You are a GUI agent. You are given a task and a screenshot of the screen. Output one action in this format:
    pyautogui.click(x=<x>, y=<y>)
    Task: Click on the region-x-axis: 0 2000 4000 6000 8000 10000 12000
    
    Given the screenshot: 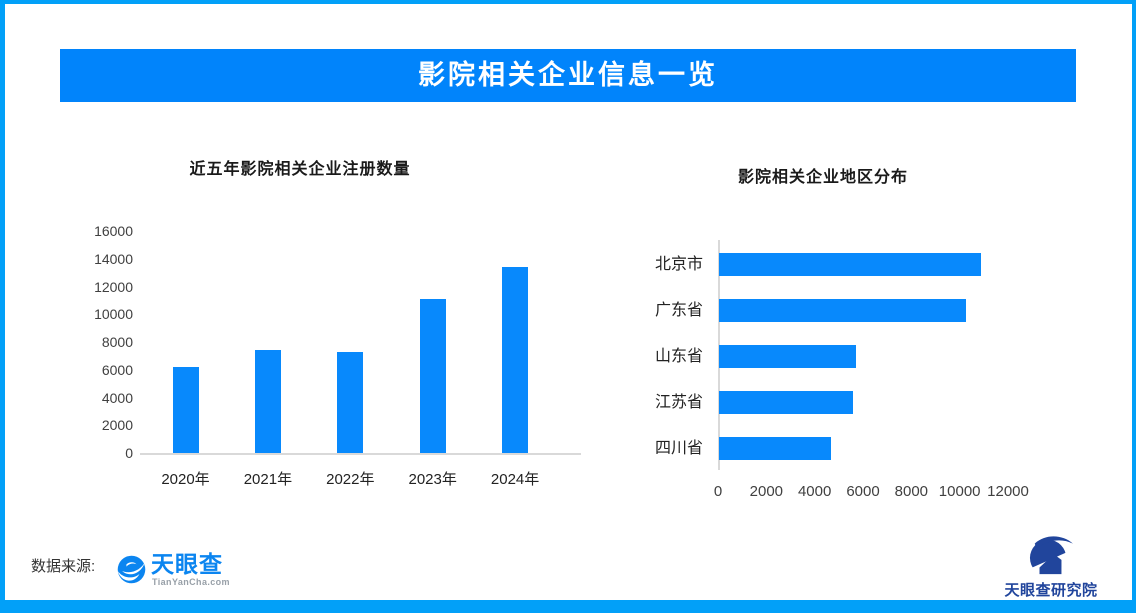 What is the action you would take?
    pyautogui.click(x=855, y=492)
    